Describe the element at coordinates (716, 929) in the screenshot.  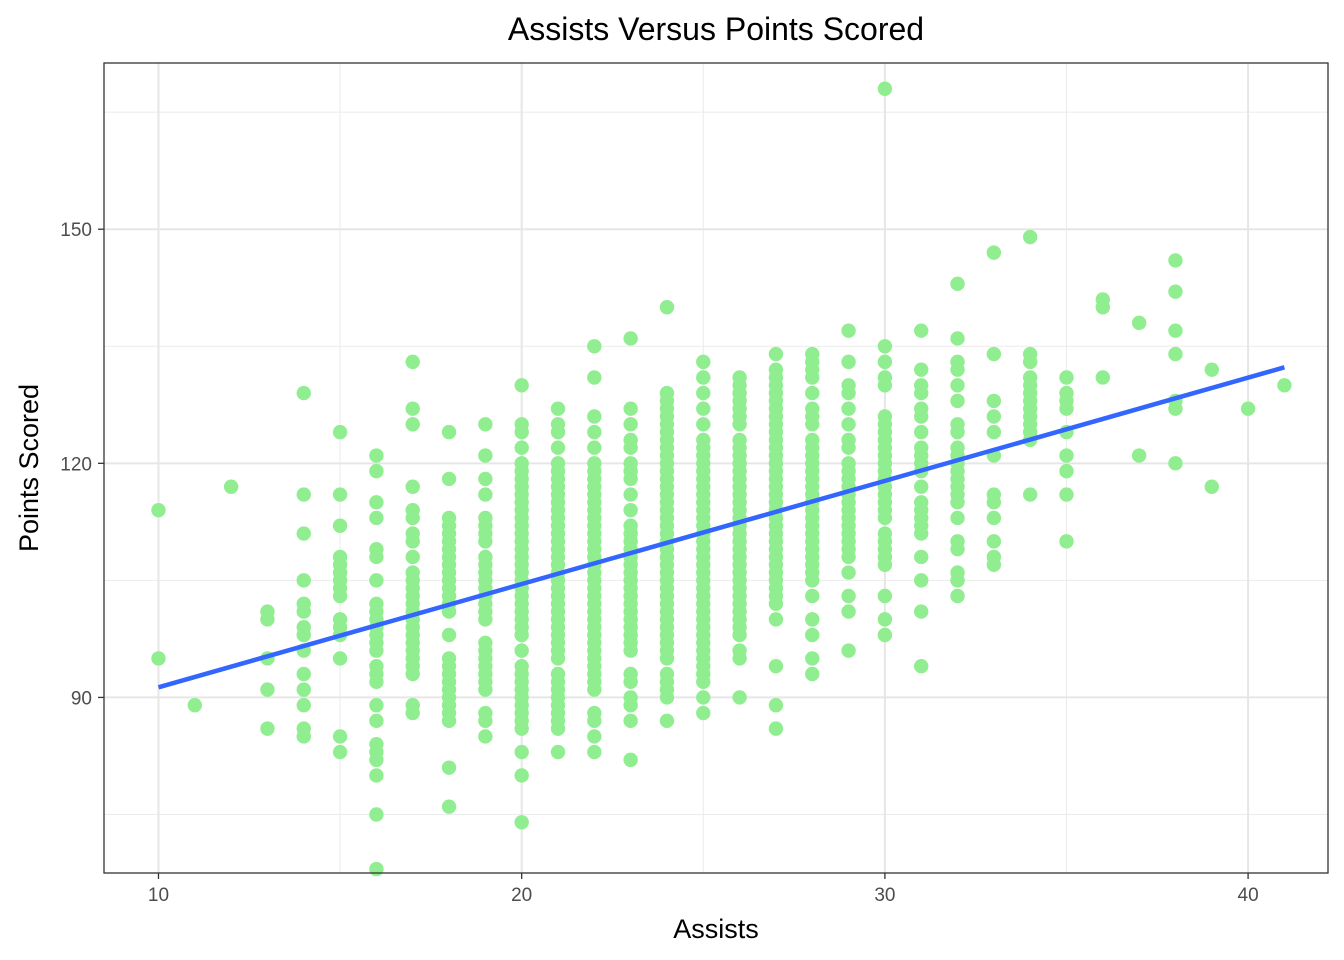
I see `x-axis-label: Assists` at that location.